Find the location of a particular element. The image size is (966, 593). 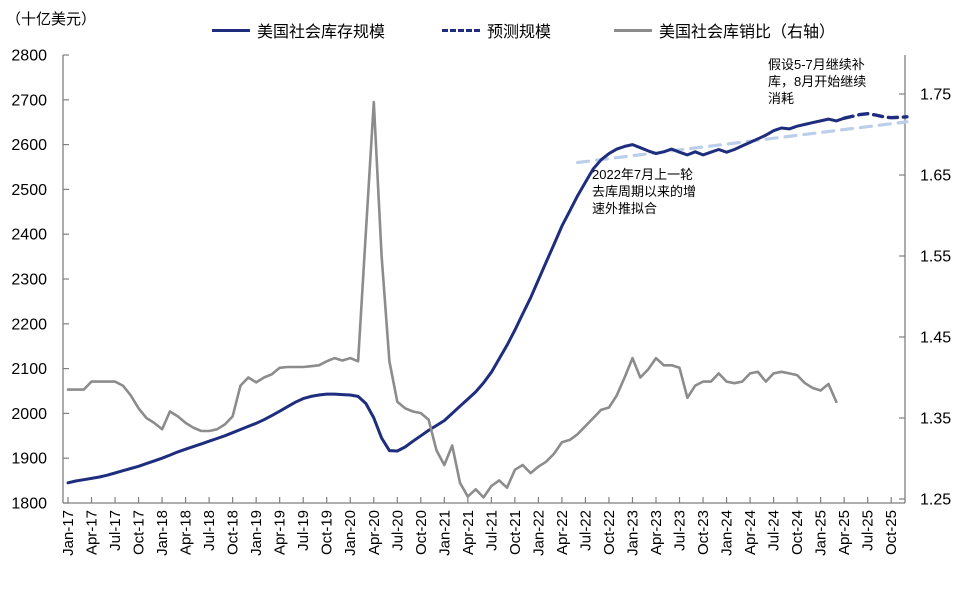

x-tick-label: Jan-23 is located at coordinates (632, 533).